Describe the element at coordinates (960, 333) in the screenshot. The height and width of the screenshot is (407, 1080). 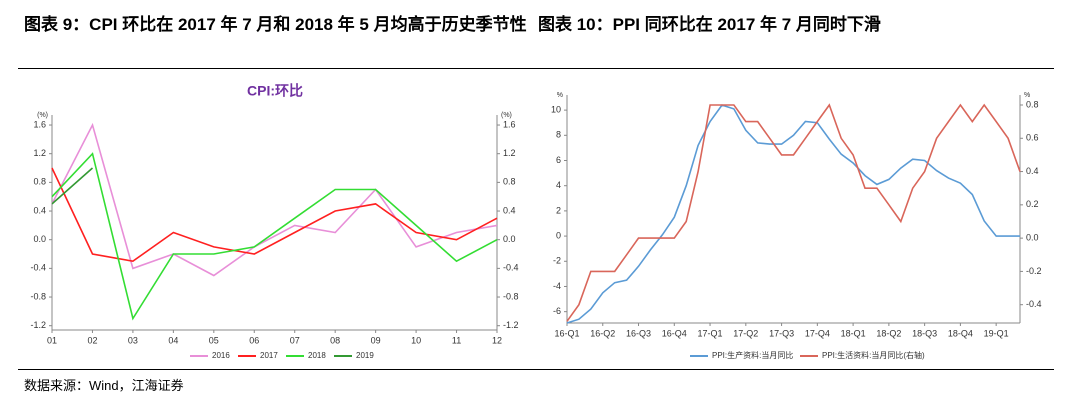
I see `x-tick-label: 18-Q4` at that location.